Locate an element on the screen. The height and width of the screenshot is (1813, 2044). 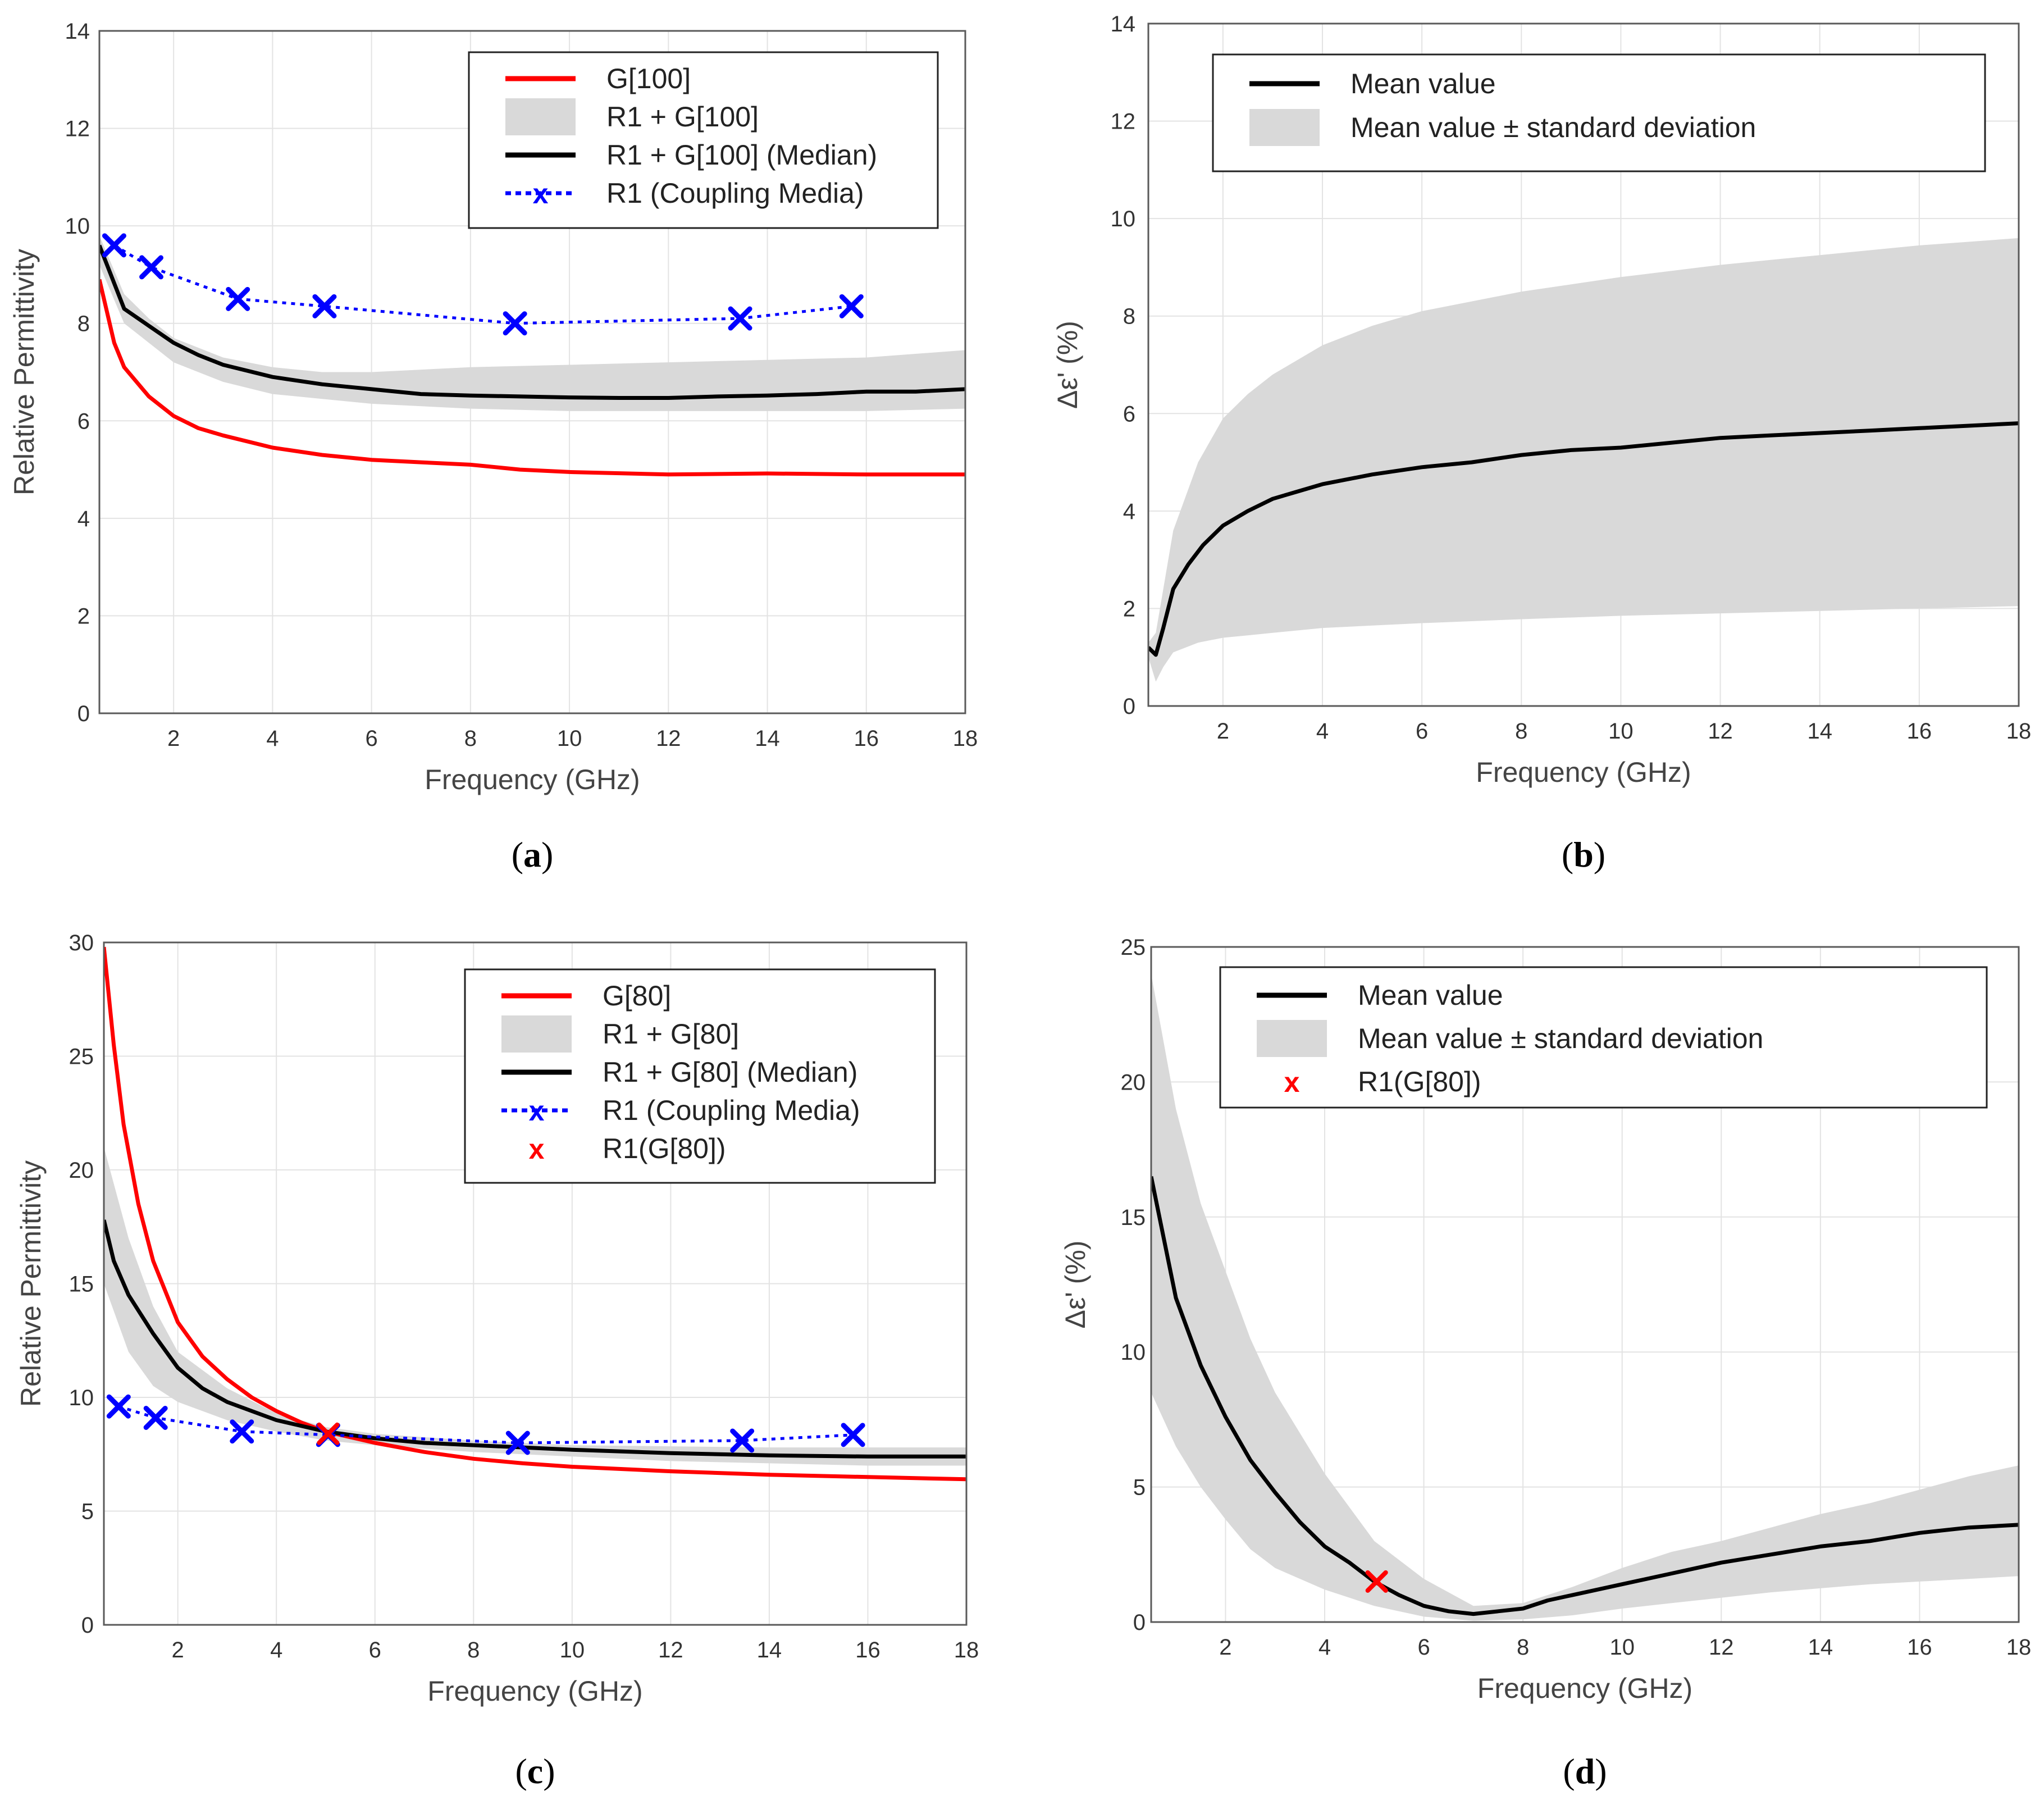
data-marker-red-x is located at coordinates (328, 1433).